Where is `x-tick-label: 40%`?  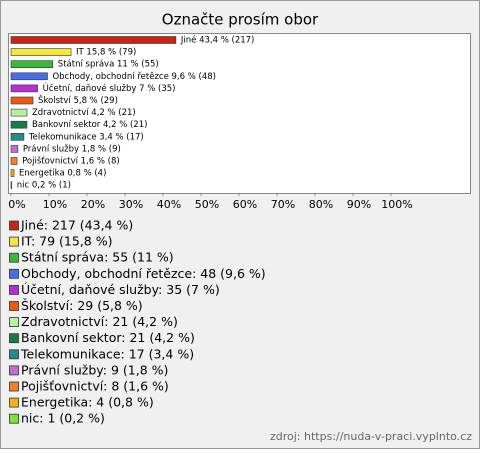 x-tick-label: 40% is located at coordinates (169, 204).